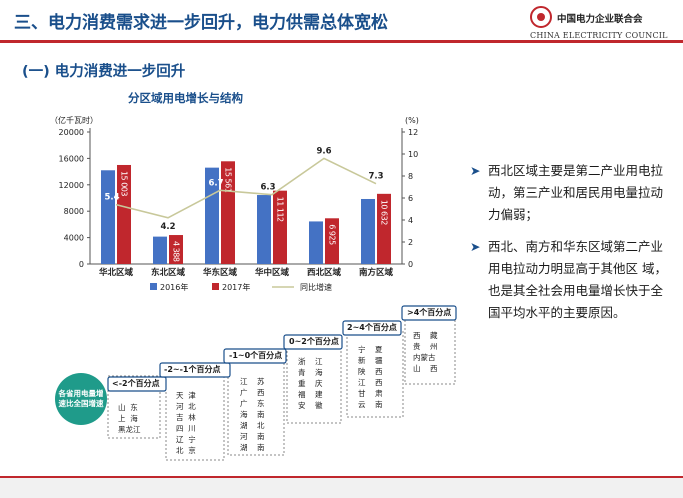 The image size is (683, 498). Describe the element at coordinates (410, 220) in the screenshot. I see `y2-tick-label: 4` at that location.